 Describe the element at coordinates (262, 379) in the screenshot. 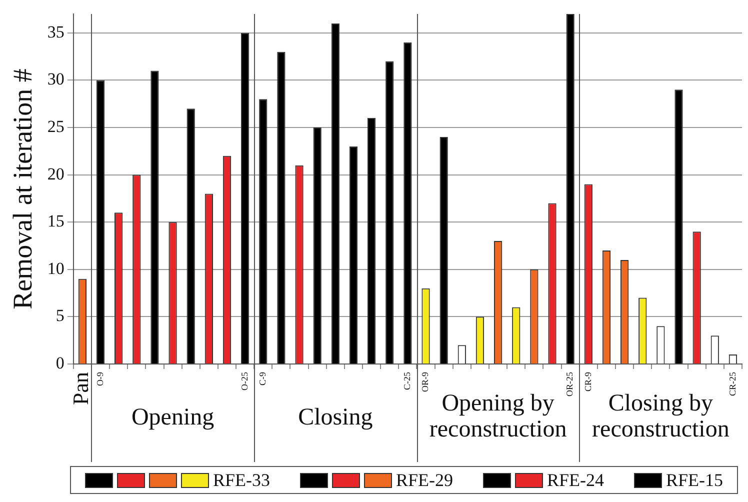

I see `x-tick-label: C-9` at that location.